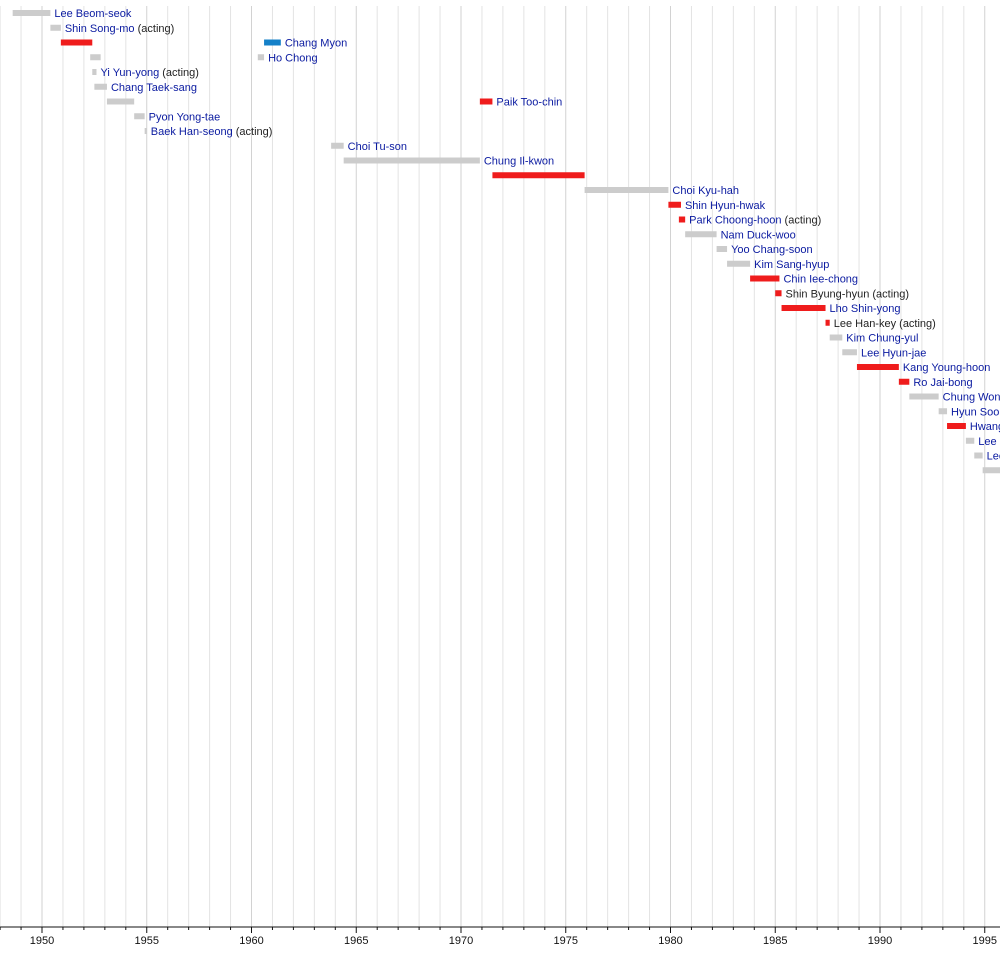  What do you see at coordinates (100, 29) in the screenshot?
I see `name-link: Shin Song-mo` at bounding box center [100, 29].